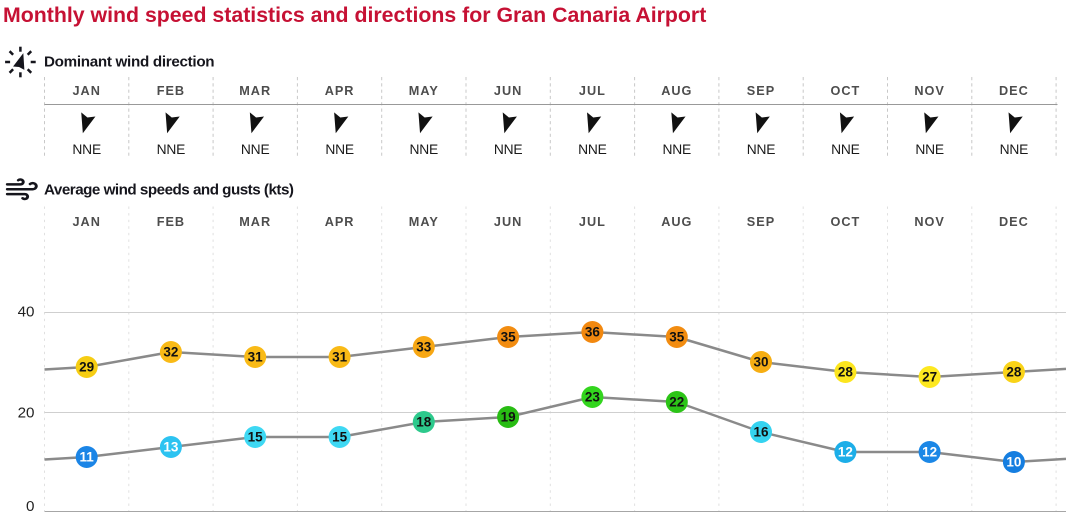 This screenshot has height=519, width=1066. What do you see at coordinates (760, 362) in the screenshot?
I see `svg-text: 30` at bounding box center [760, 362].